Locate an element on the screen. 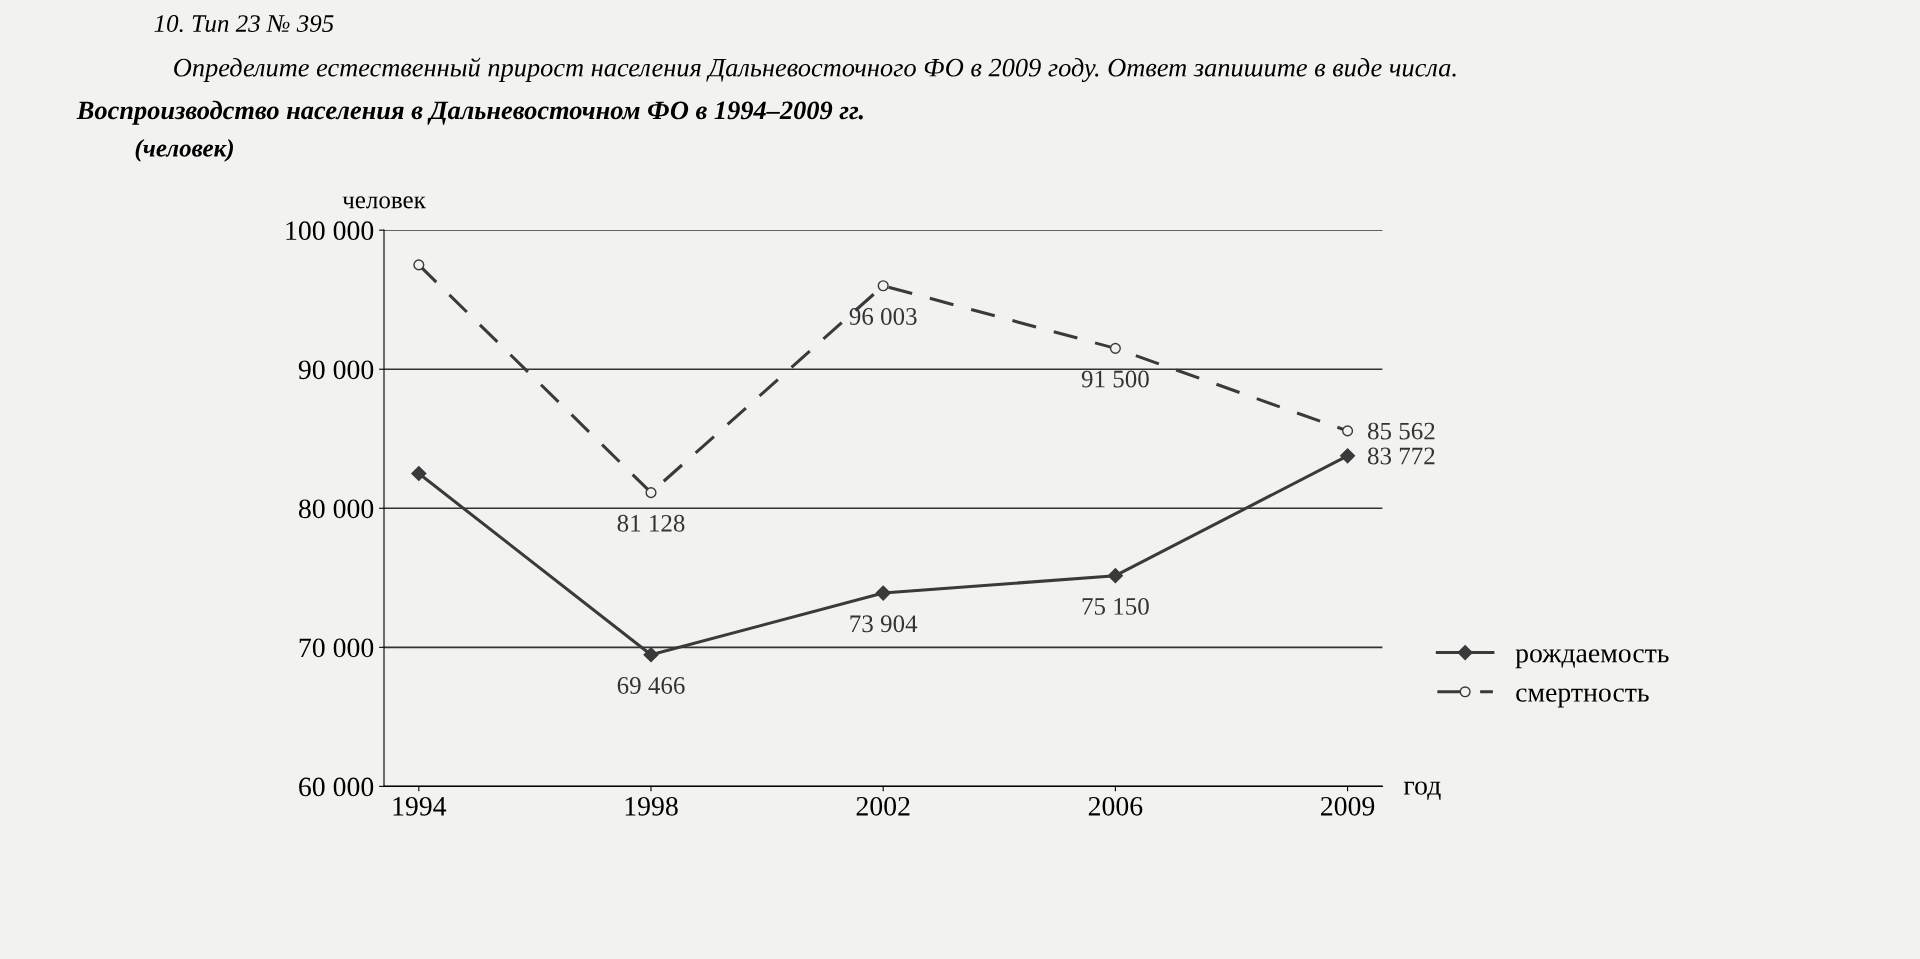 The image size is (1920, 959). x-tick-label: 2009 is located at coordinates (1348, 806).